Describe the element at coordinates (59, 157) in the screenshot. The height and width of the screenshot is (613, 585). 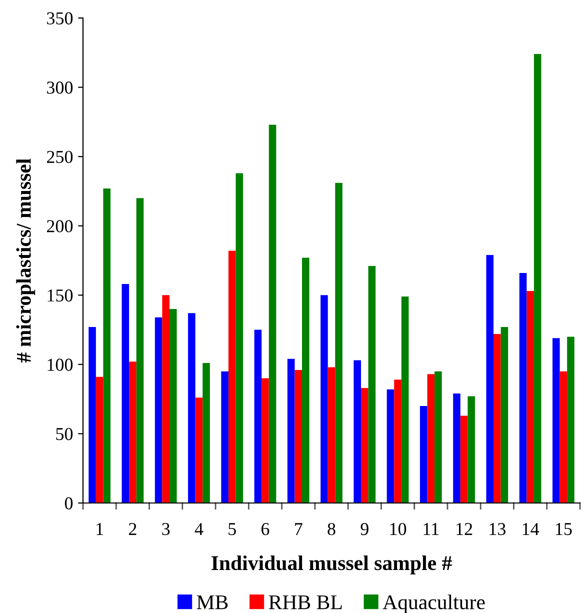
I see `y-tick-label: 250` at that location.